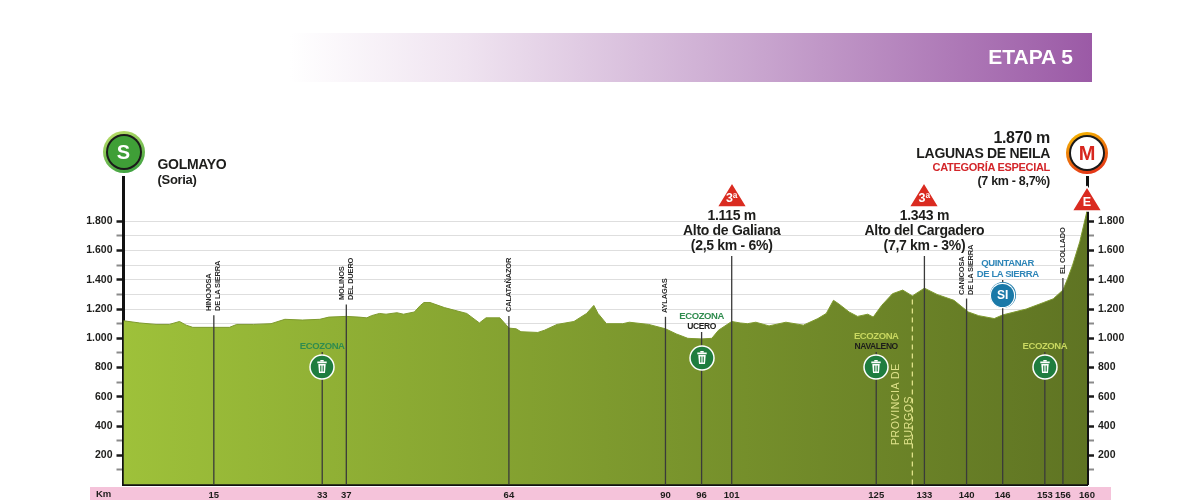 The width and height of the screenshot is (1200, 500). Describe the element at coordinates (1107, 395) in the screenshot. I see `y2-tick-label: 600` at that location.